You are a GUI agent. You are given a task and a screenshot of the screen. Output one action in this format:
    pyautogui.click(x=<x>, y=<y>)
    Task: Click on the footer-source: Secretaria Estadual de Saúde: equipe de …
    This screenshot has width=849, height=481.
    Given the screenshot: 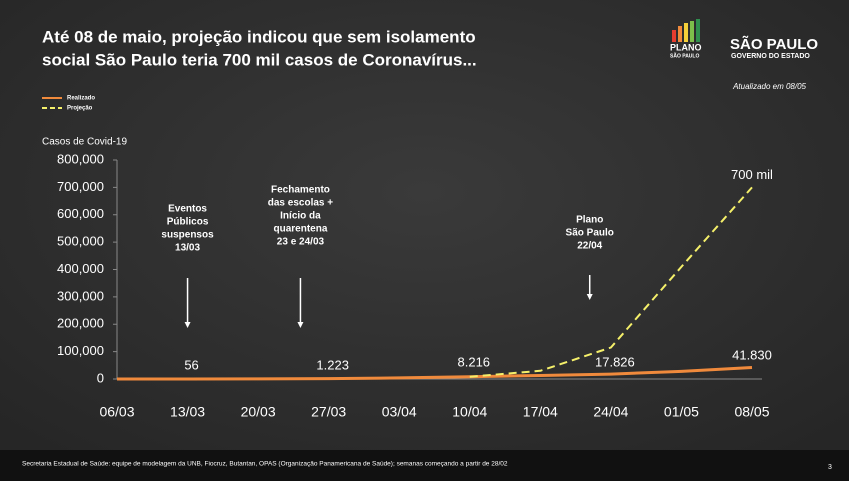 What is the action you would take?
    pyautogui.click(x=265, y=464)
    